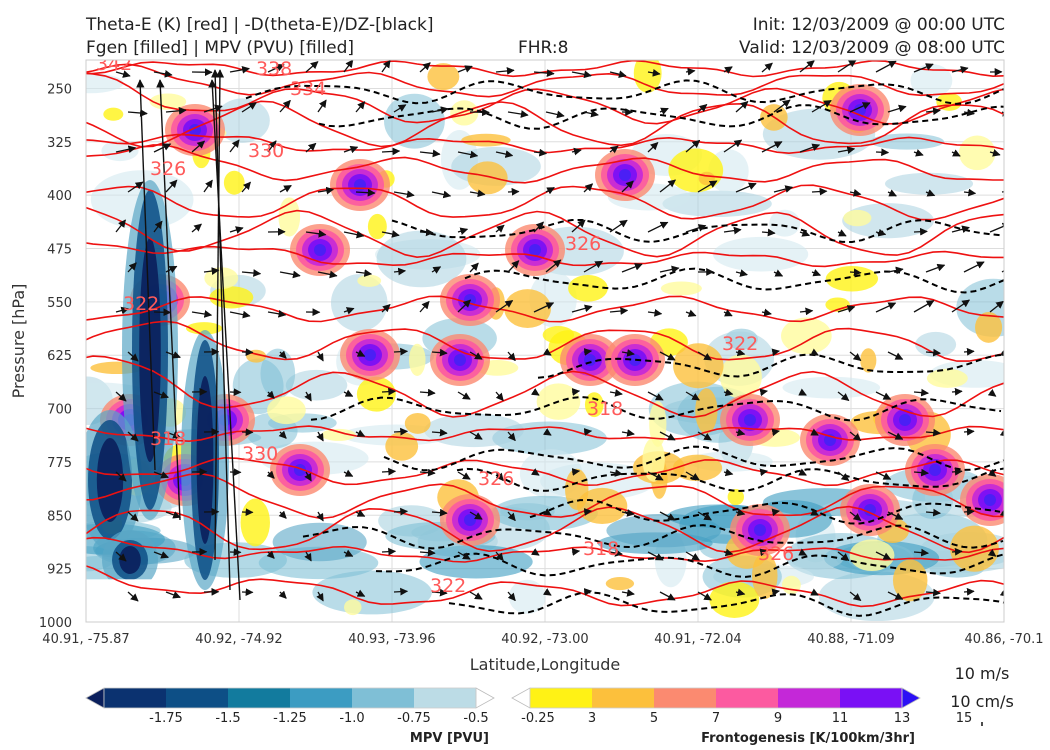 This screenshot has width=1050, height=750. What do you see at coordinates (59, 89) in the screenshot?
I see `y-tick-label: 250` at bounding box center [59, 89].